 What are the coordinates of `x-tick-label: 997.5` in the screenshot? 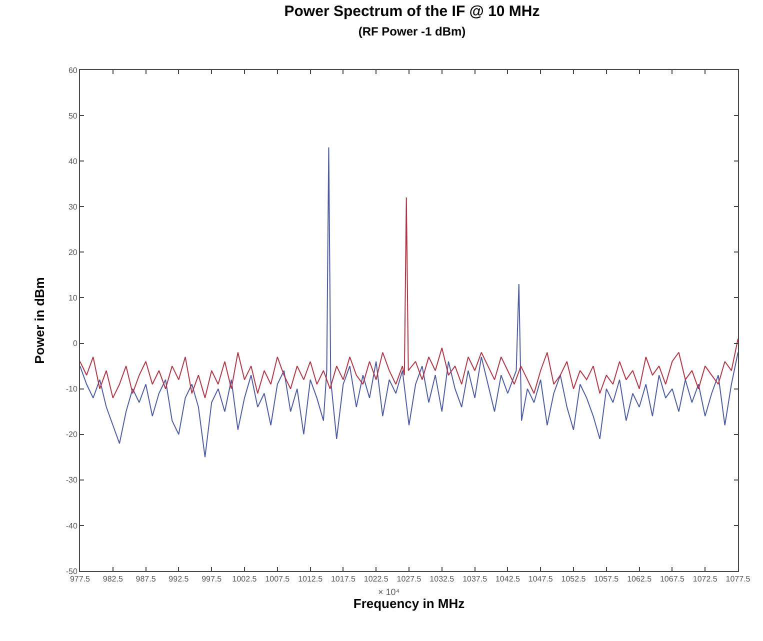 It's located at (212, 579).